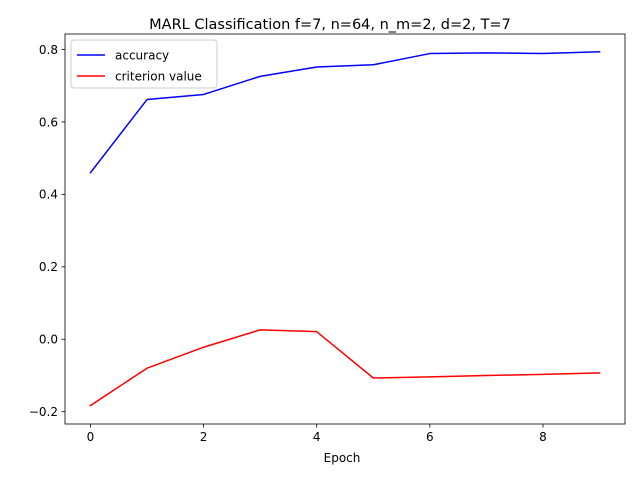 The width and height of the screenshot is (640, 480). What do you see at coordinates (543, 437) in the screenshot?
I see `x-tick-label: 8` at bounding box center [543, 437].